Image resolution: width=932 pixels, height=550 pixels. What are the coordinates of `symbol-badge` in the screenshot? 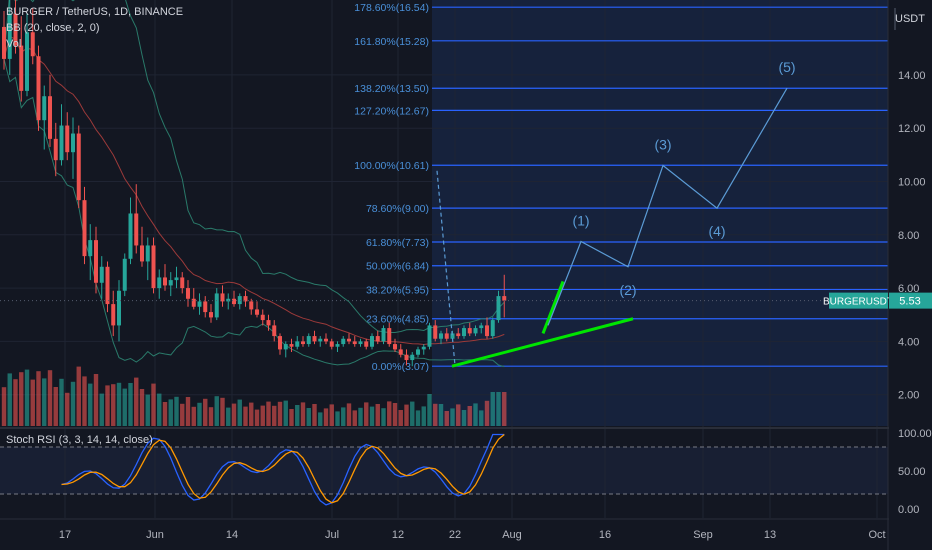 It's located at (858, 300).